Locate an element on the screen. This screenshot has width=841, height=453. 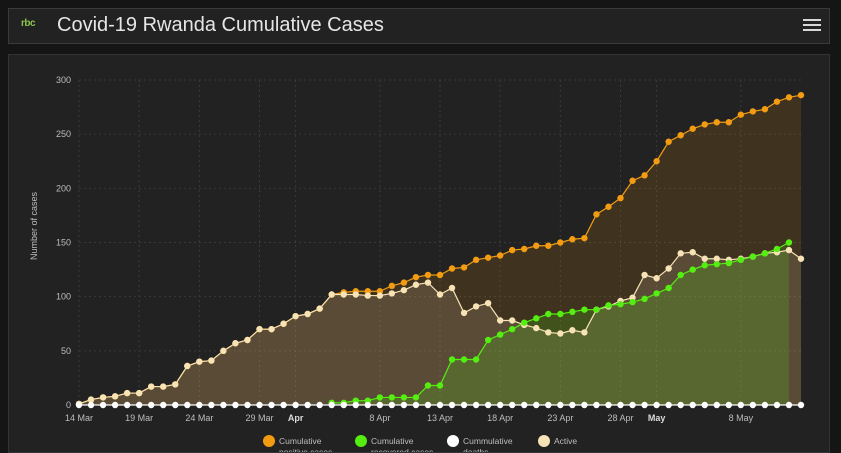
x-tick-label: 24 Mar is located at coordinates (199, 418).